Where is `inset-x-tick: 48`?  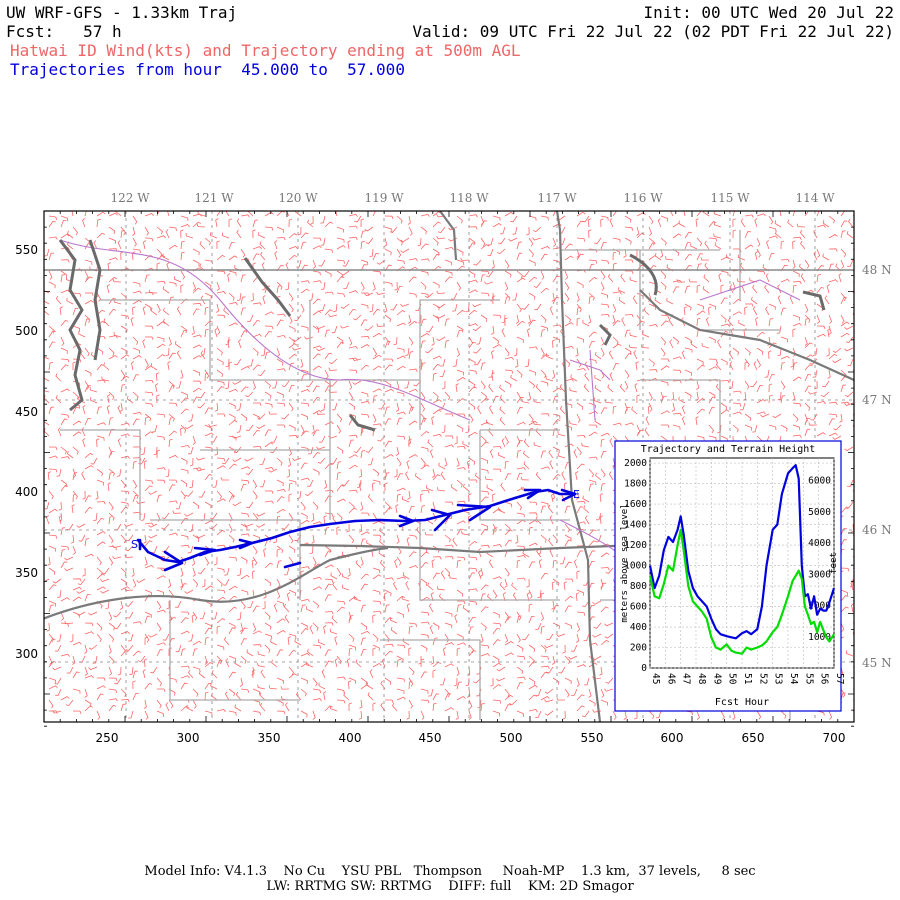 inset-x-tick: 48 is located at coordinates (701, 679).